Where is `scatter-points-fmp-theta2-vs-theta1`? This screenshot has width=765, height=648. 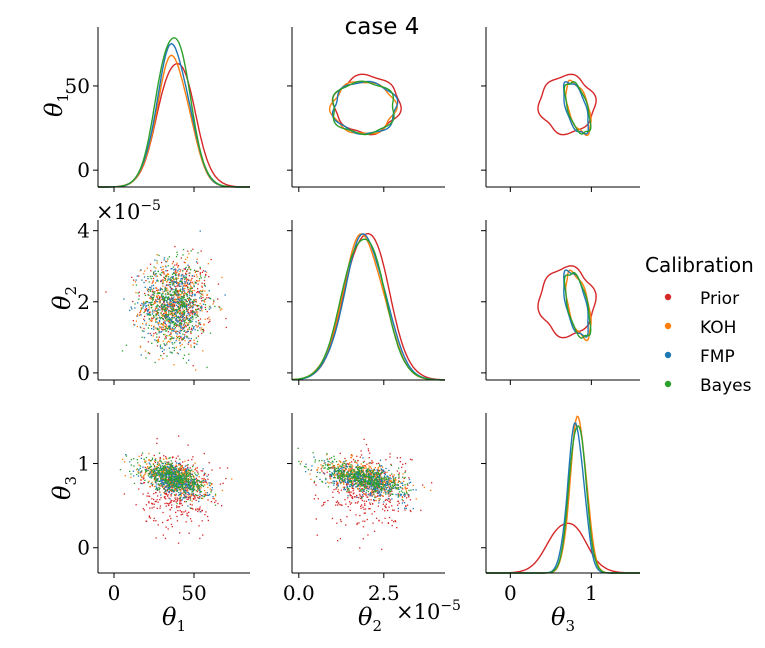 scatter-points-fmp-theta2-vs-theta1 is located at coordinates (174, 295).